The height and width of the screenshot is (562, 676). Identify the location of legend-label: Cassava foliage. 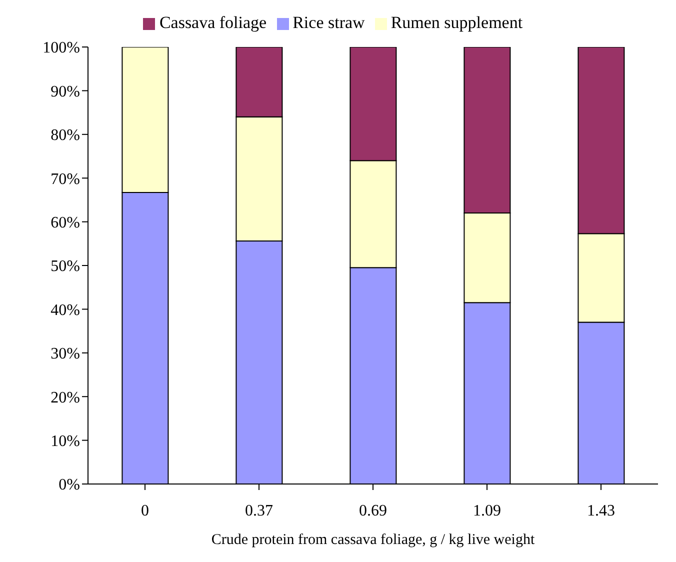
(213, 22).